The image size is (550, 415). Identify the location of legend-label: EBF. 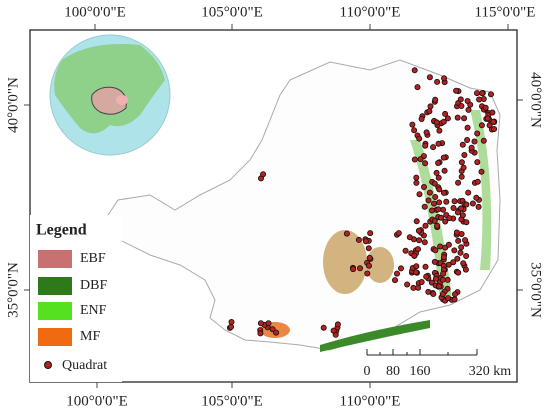
(93, 258).